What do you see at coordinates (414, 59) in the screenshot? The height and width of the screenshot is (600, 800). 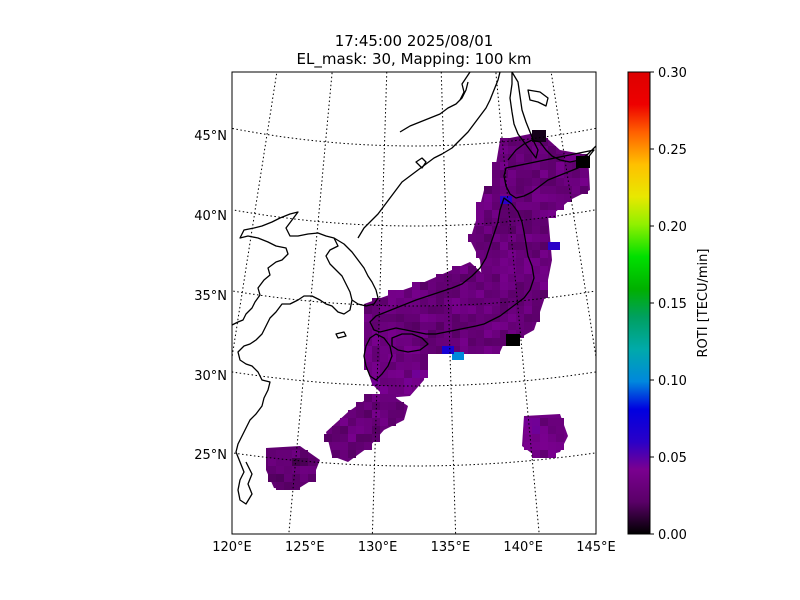 I see `map-title-params: EL_mask: 30, Mapping: 100 km` at bounding box center [414, 59].